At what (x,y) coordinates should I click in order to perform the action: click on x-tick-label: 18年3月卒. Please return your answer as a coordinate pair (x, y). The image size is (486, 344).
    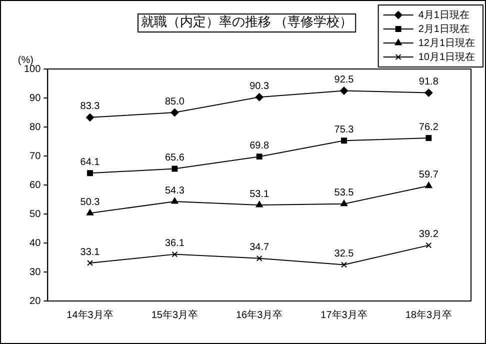
    Looking at the image, I should click on (428, 314).